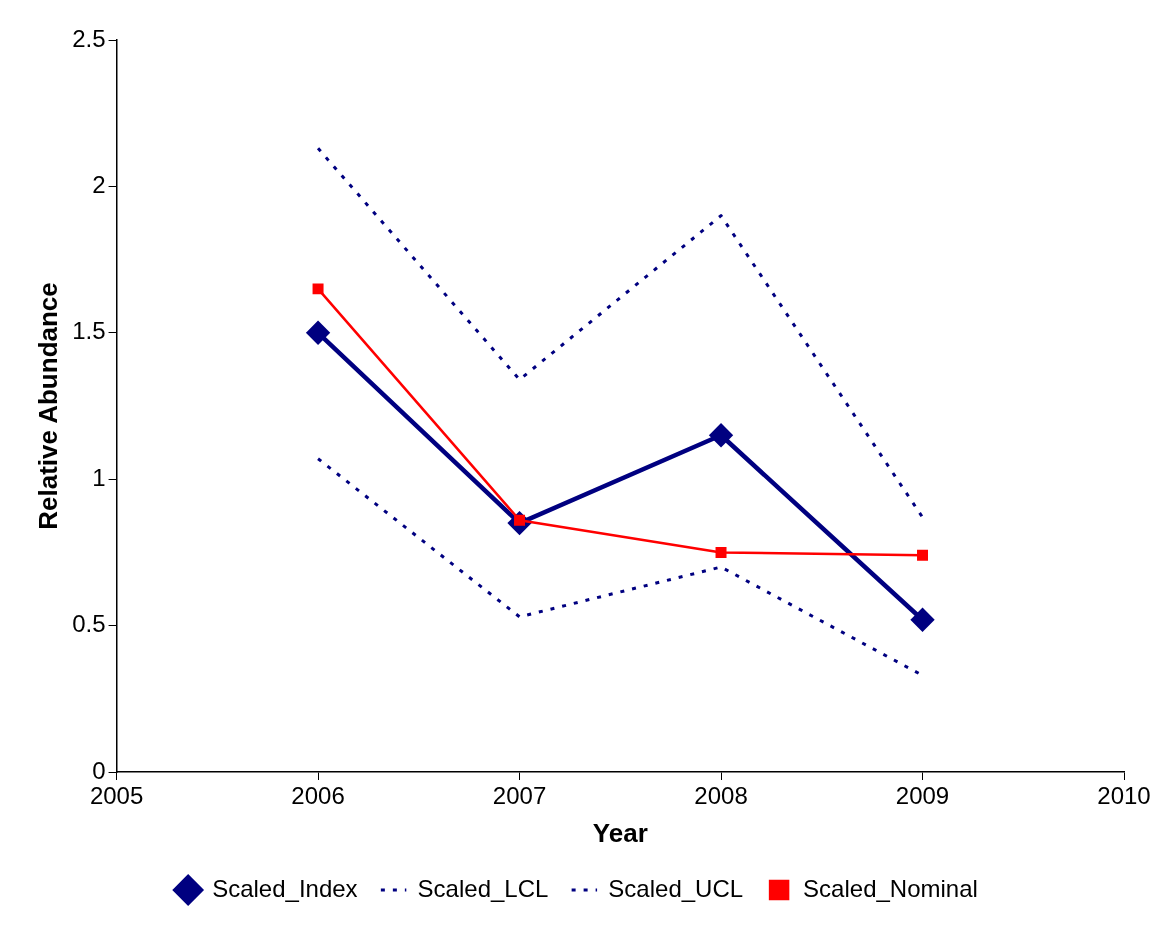 Image resolution: width=1174 pixels, height=932 pixels. I want to click on x-tick-label: 2008, so click(721, 796).